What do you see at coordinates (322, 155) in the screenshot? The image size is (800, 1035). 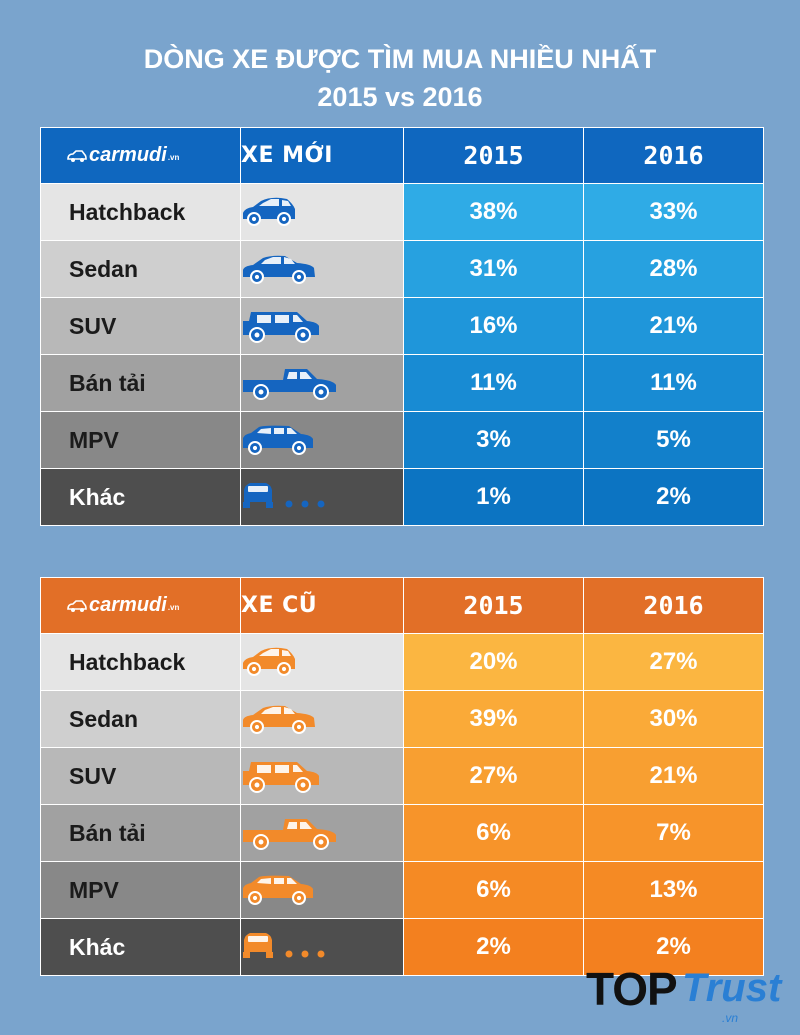 I see `category-label: XE MỚI` at bounding box center [322, 155].